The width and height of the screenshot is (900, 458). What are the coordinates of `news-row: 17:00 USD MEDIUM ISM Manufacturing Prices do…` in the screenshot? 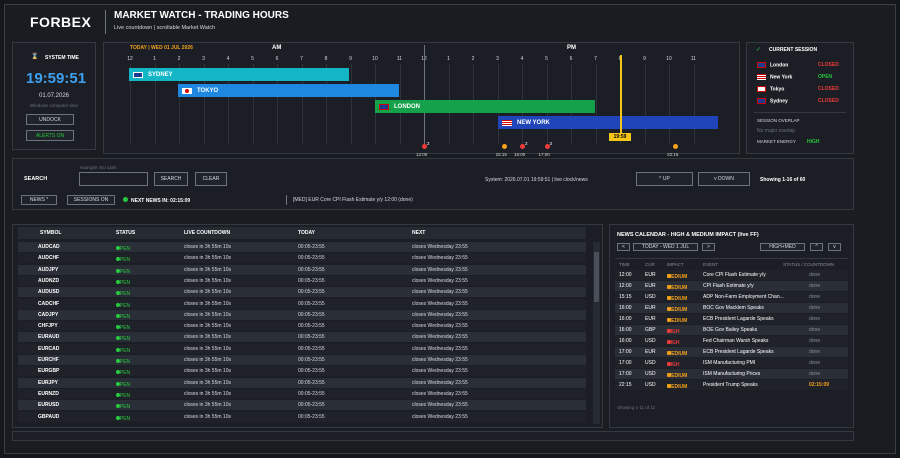 It's located at (731, 374).